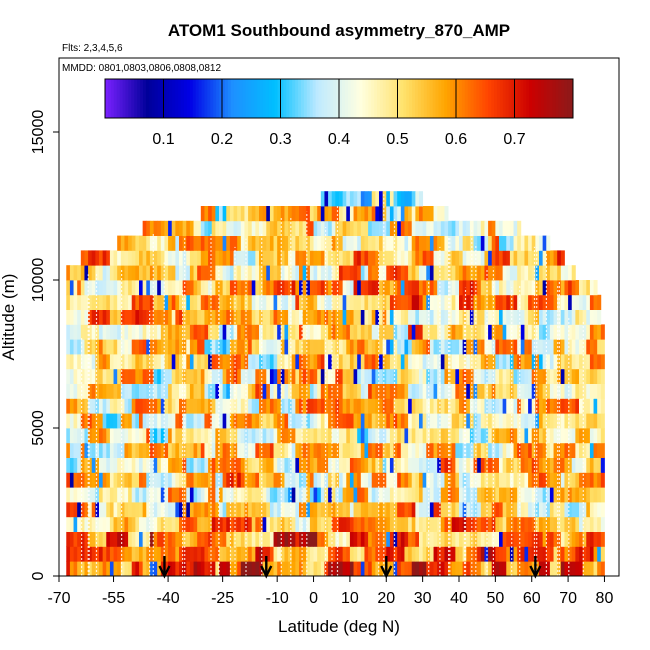  I want to click on sonde-arrows, so click(350, 567).